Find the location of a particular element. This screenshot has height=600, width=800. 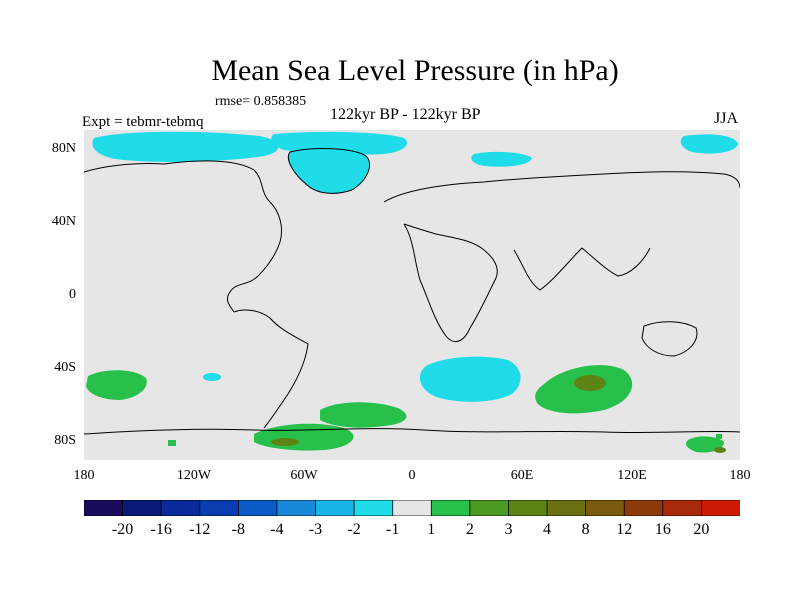

colorbar-tick-label: 8 is located at coordinates (585, 529).